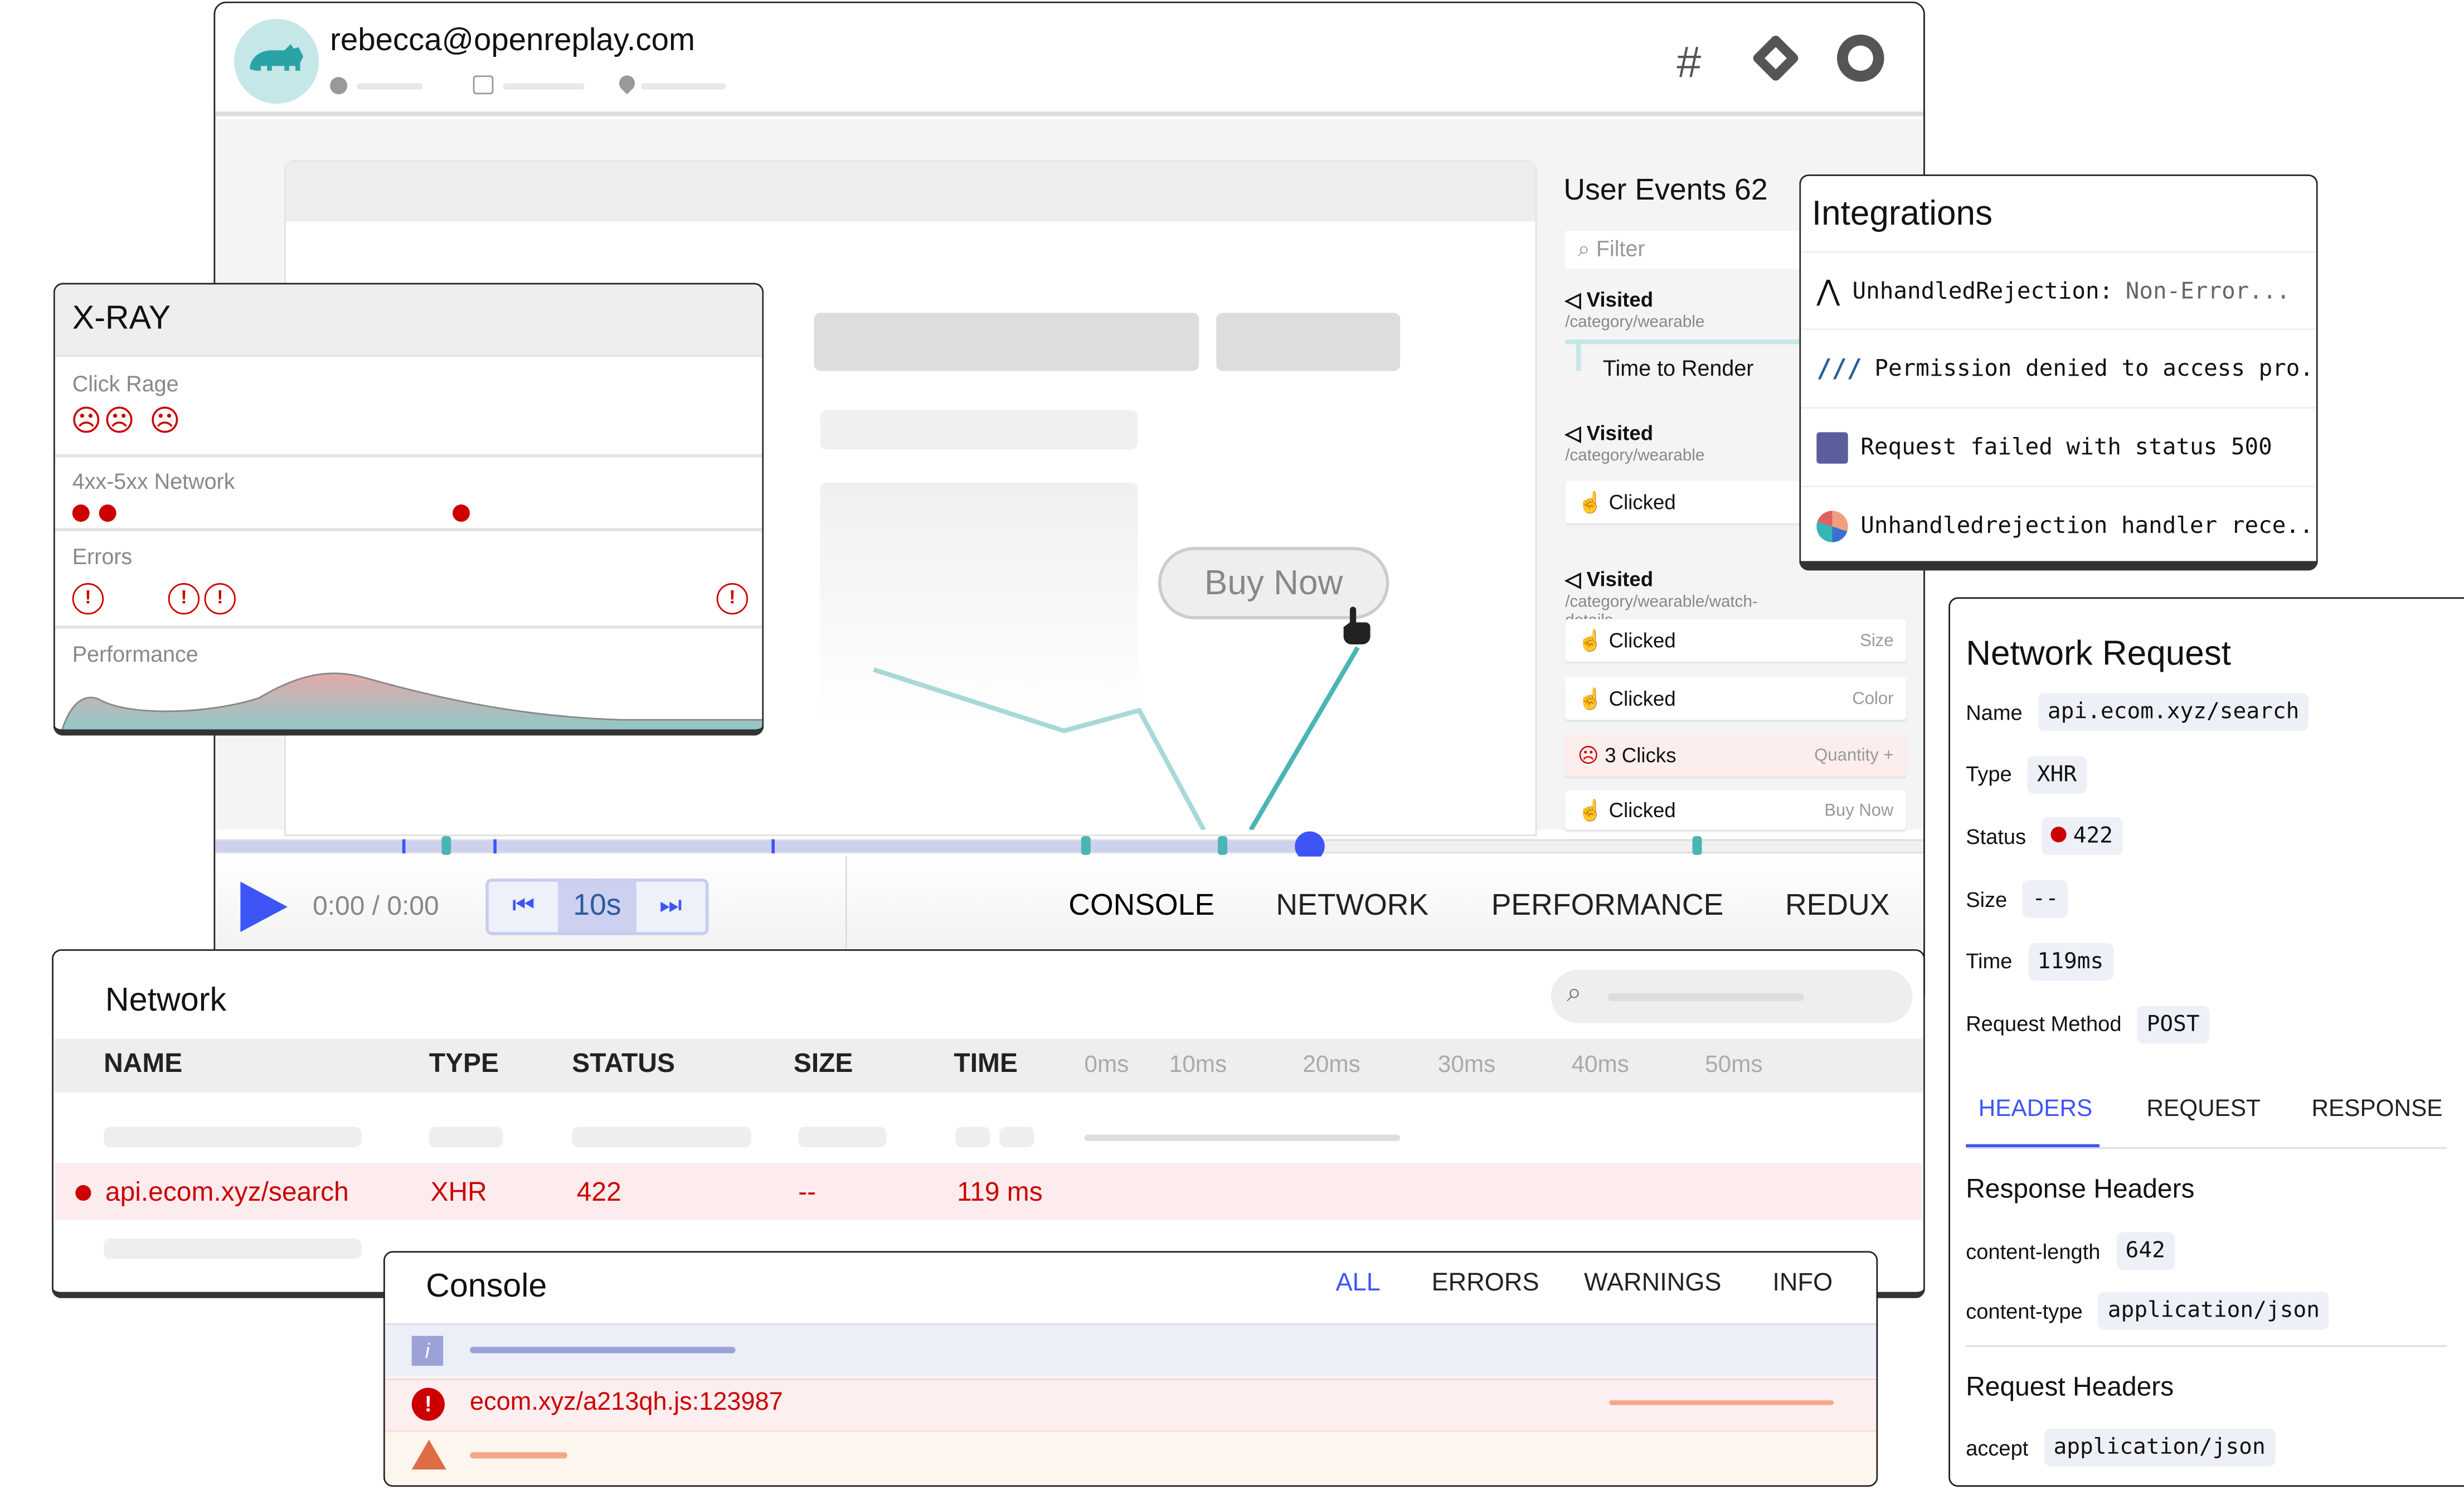 The image size is (2464, 1490). Describe the element at coordinates (1352, 906) in the screenshot. I see `tab-network: NETWORK` at that location.